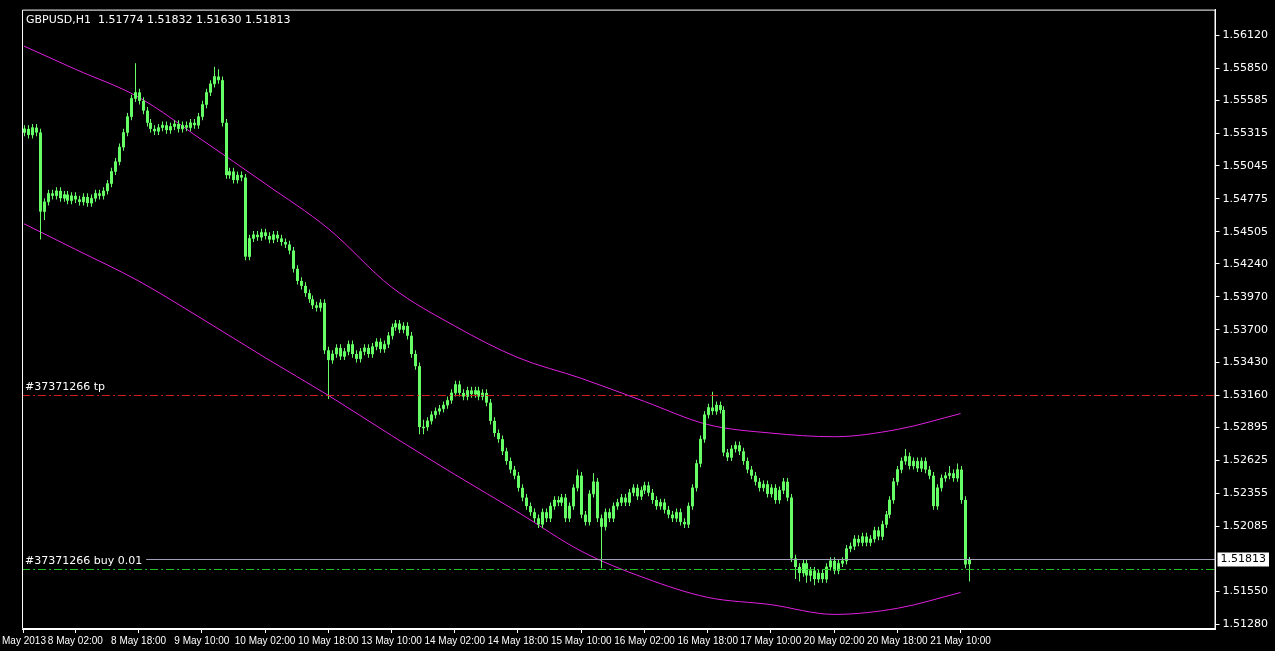 Image resolution: width=1275 pixels, height=651 pixels. Describe the element at coordinates (1245, 493) in the screenshot. I see `y-tick-label: 1.52355` at that location.